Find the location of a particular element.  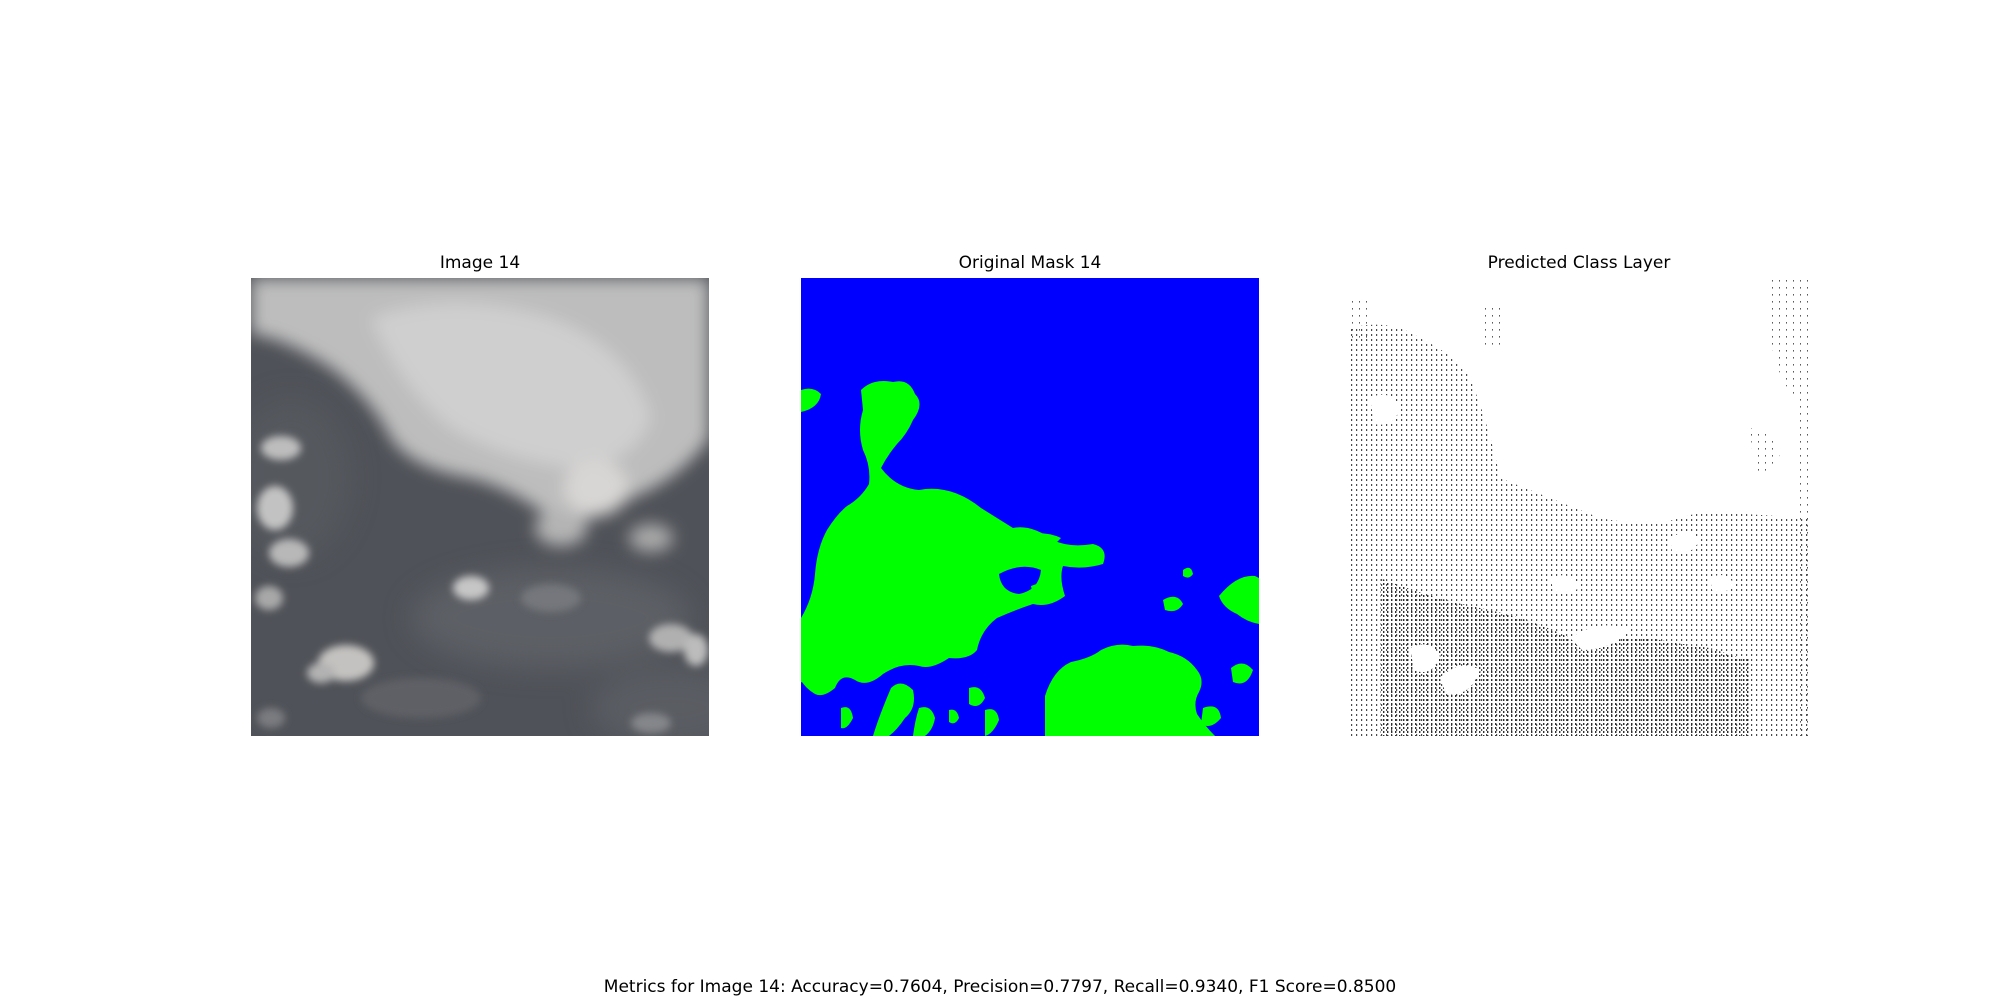

mask-title: Original Mask 14 is located at coordinates (1030, 263).